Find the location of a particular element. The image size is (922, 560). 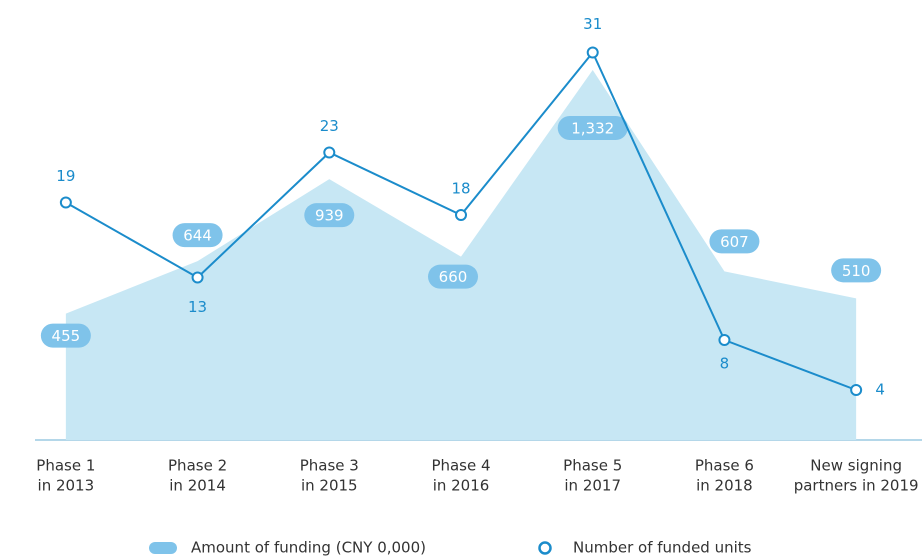

x-tick-label: in 2015 is located at coordinates (329, 486).